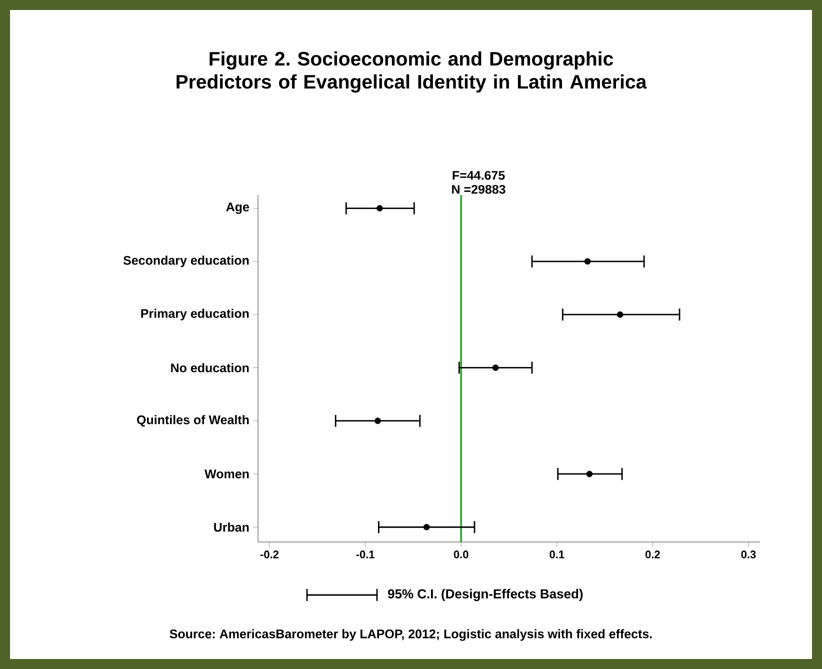 This screenshot has height=669, width=822. I want to click on text: F=44.675, so click(478, 175).